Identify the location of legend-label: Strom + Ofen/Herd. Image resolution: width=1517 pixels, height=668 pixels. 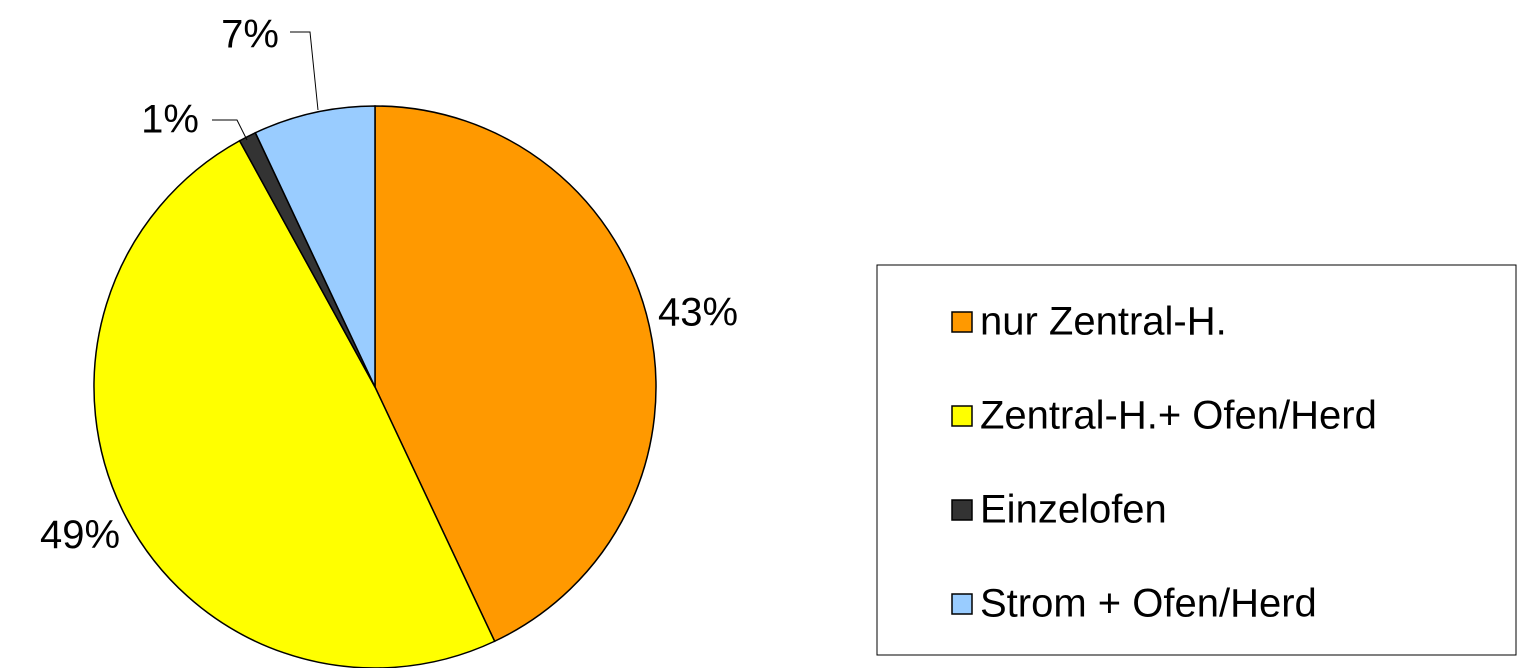
(1148, 604).